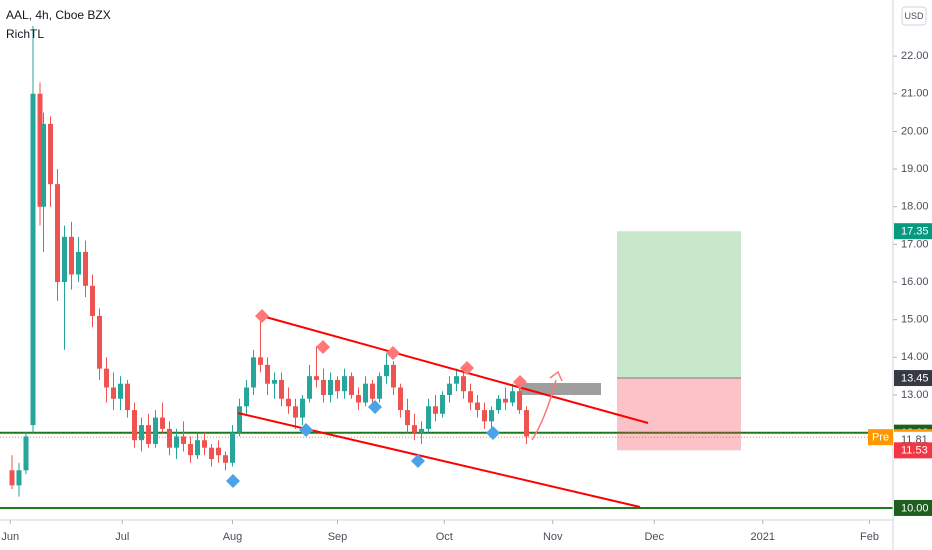 This screenshot has width=932, height=550. I want to click on currency-box, so click(914, 16).